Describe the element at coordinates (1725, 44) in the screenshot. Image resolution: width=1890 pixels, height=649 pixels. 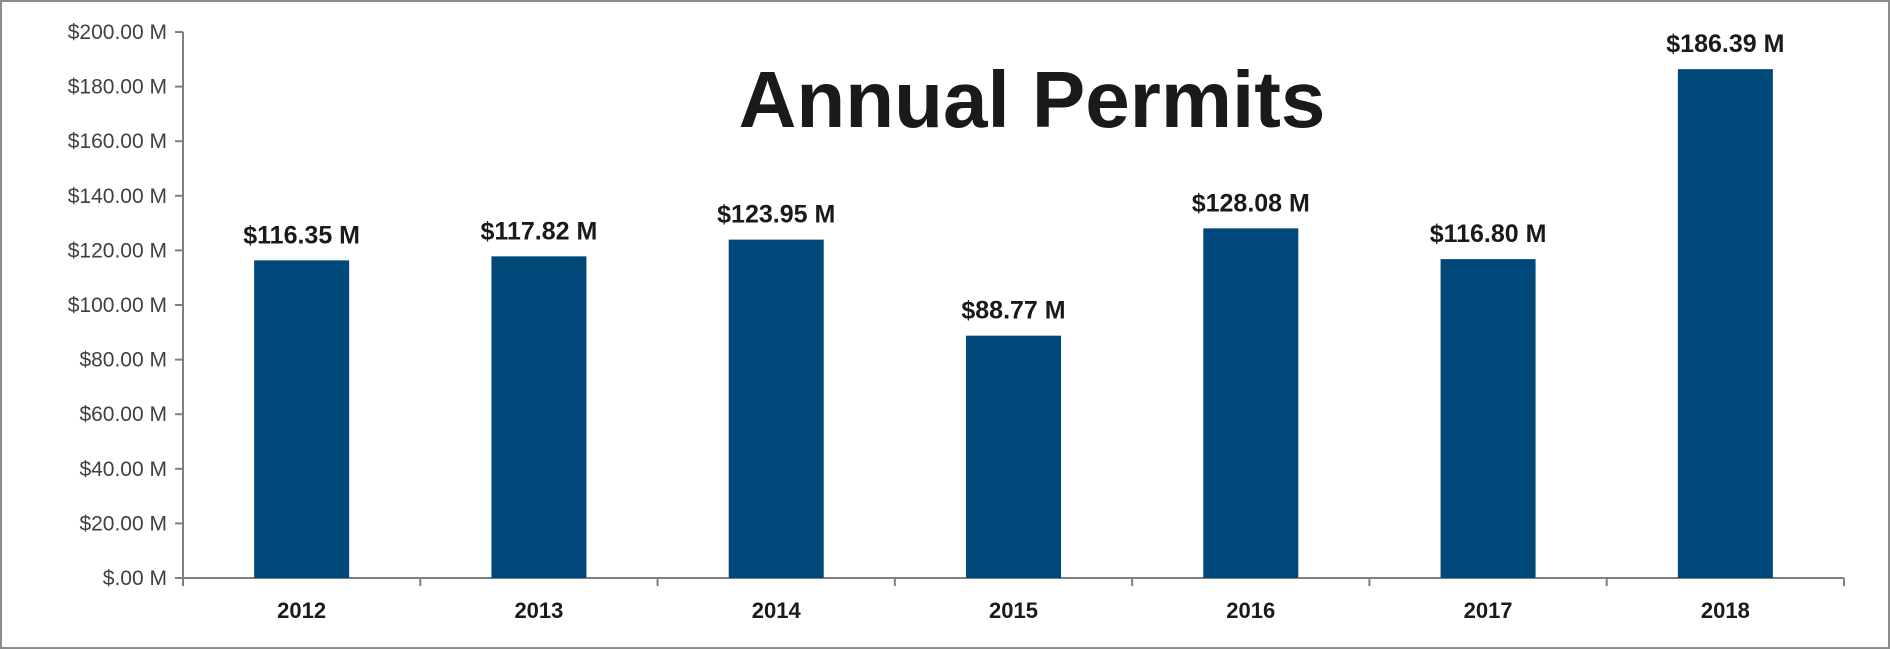
I see `data-label-2018: $186.39 M` at that location.